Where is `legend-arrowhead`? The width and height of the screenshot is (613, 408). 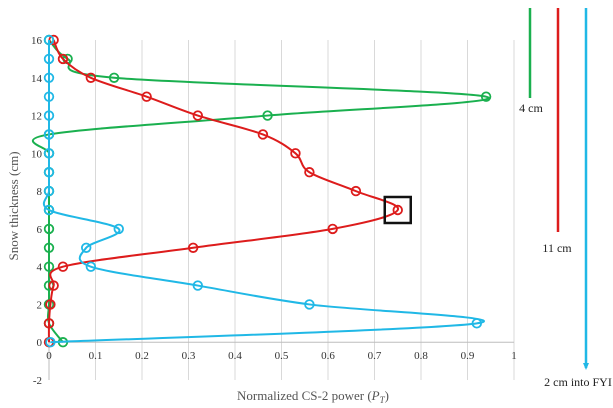
legend-arrowhead is located at coordinates (586, 366).